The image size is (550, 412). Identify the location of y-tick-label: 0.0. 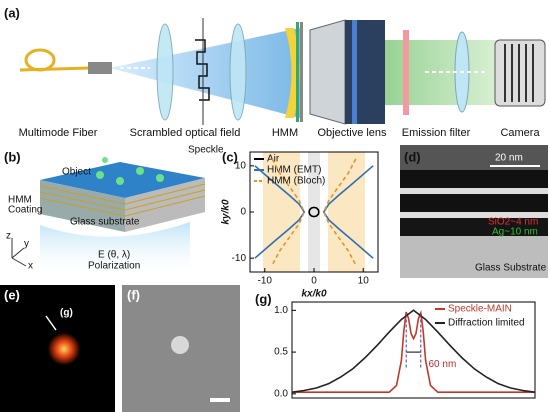
(281, 393).